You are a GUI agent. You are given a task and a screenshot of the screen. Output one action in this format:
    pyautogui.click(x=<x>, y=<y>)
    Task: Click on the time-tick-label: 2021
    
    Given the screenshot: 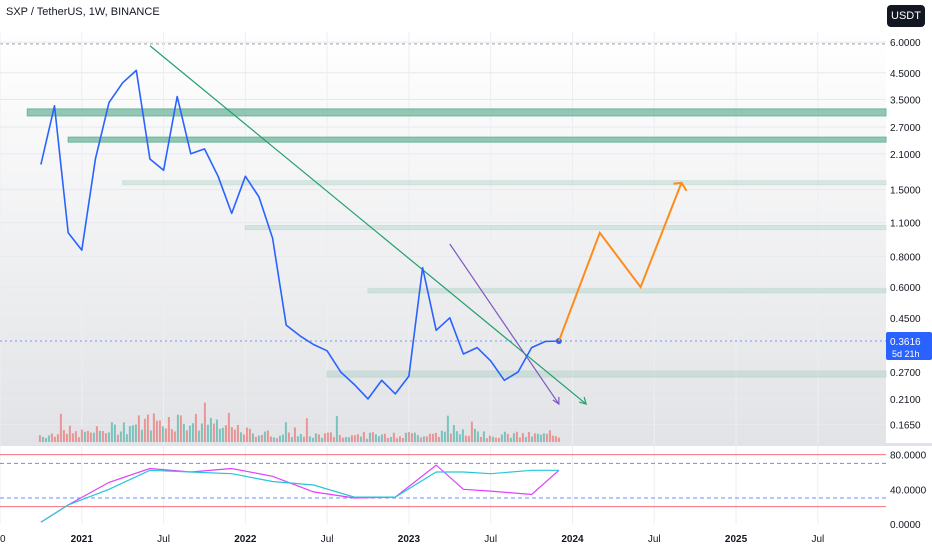 What is the action you would take?
    pyautogui.click(x=82, y=539)
    